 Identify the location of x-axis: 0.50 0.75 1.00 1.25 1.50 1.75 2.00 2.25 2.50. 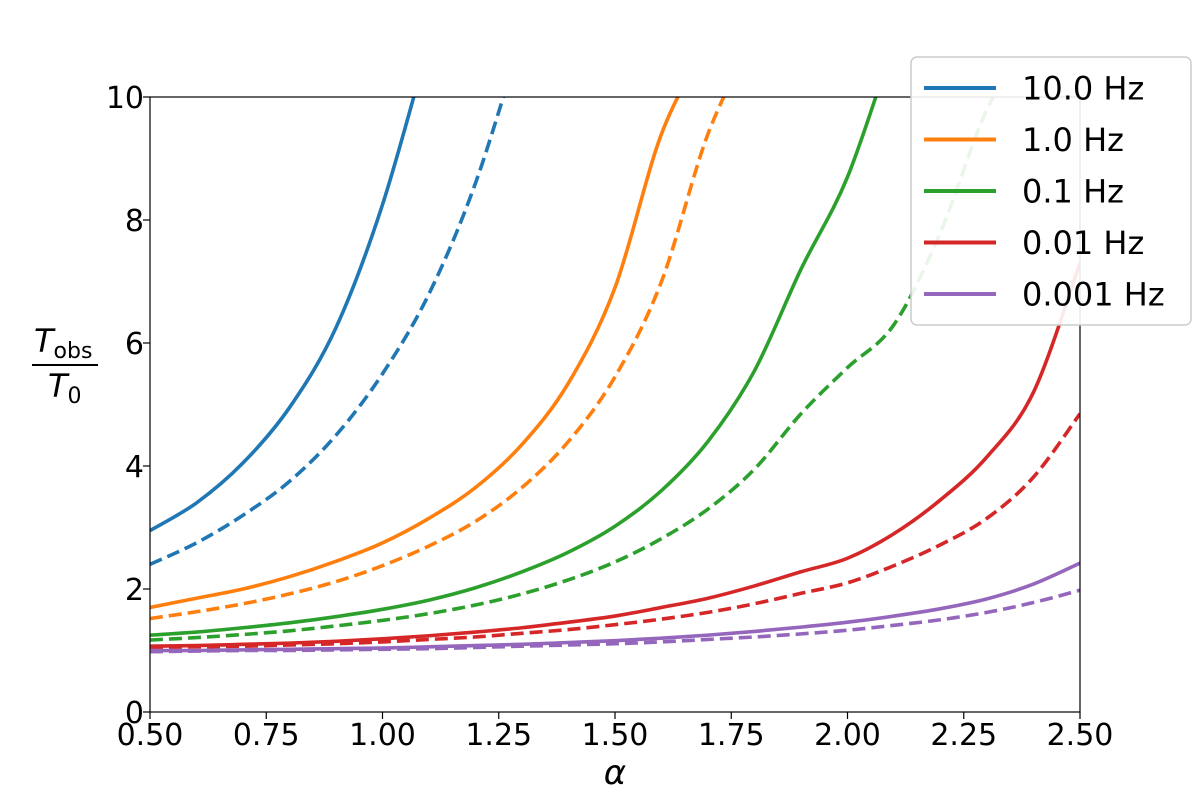
(615, 732).